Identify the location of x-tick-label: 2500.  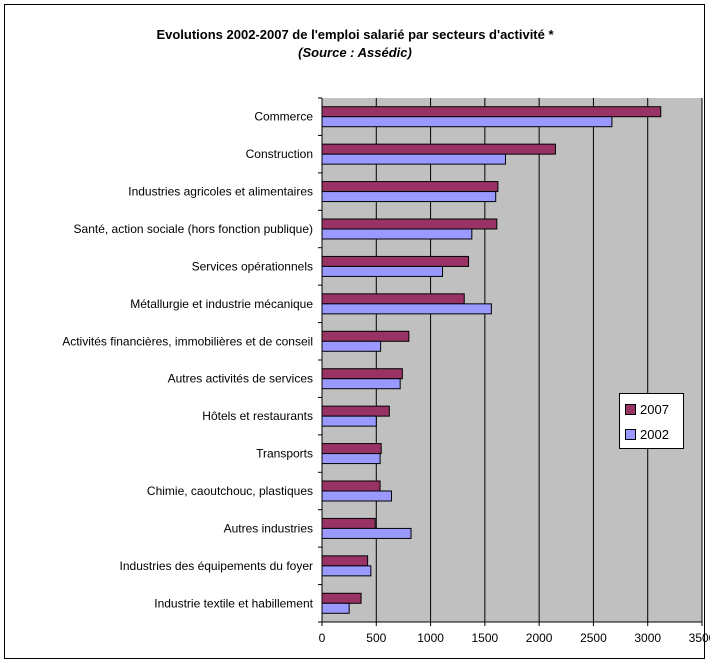
(593, 638).